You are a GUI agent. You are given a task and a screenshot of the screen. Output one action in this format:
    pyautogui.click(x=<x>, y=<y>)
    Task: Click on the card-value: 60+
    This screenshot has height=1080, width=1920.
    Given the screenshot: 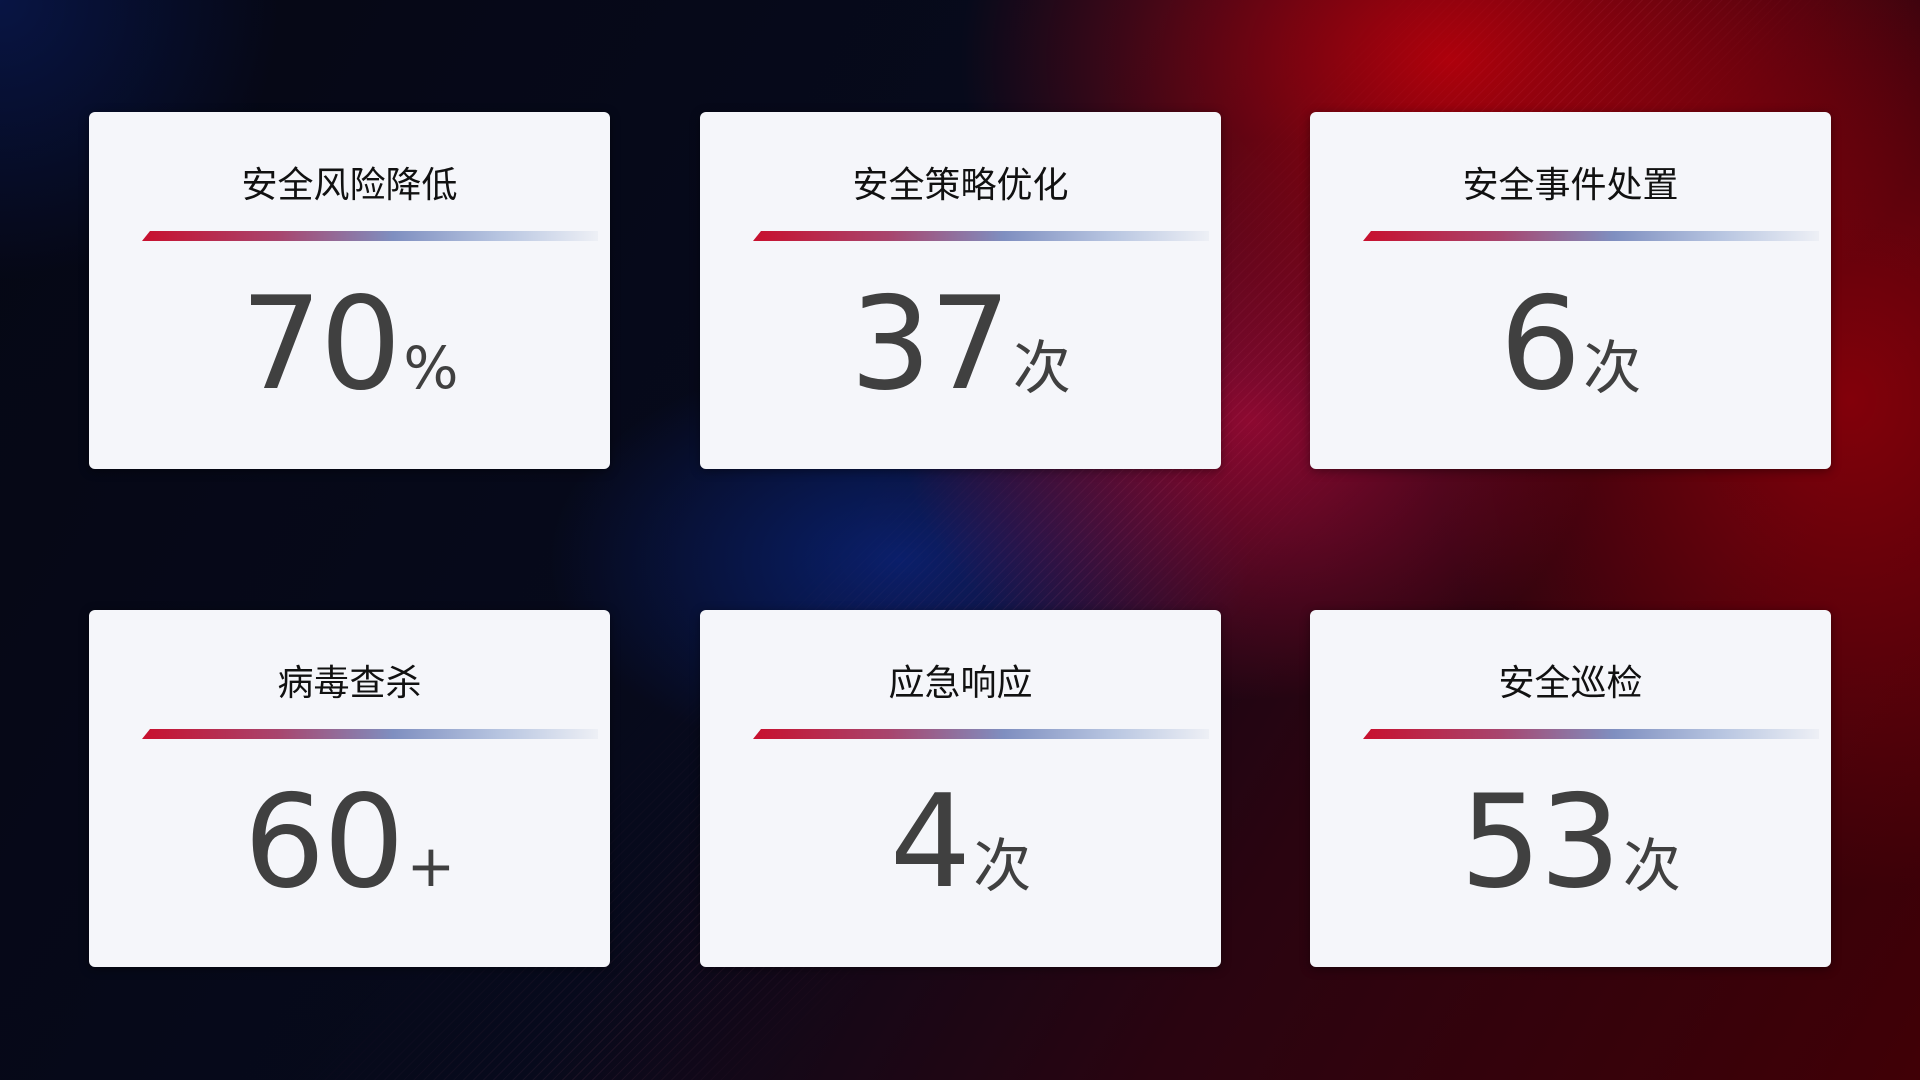 What is the action you would take?
    pyautogui.click(x=349, y=842)
    